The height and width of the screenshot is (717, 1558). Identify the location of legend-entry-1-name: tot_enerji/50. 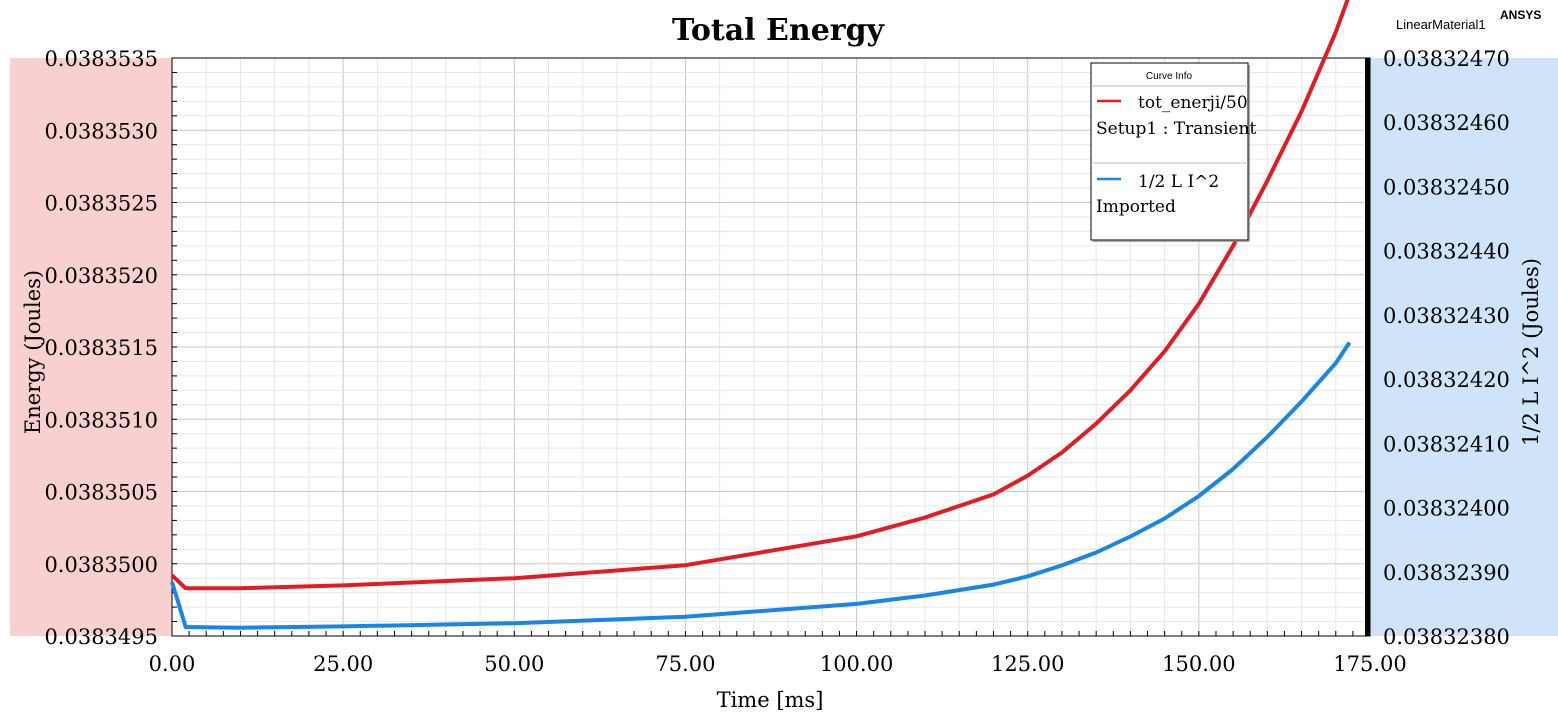
(1193, 103).